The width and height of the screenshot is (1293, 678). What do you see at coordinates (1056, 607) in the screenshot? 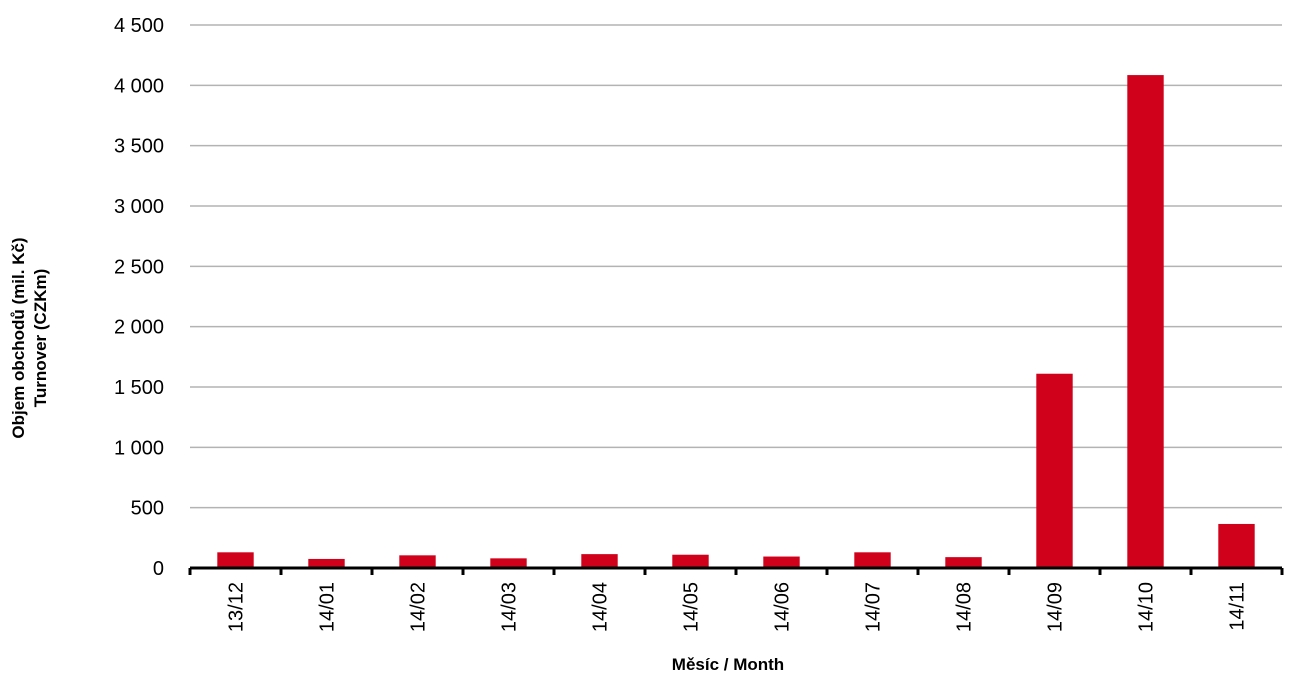
I see `x-tick-label: 14/09` at bounding box center [1056, 607].